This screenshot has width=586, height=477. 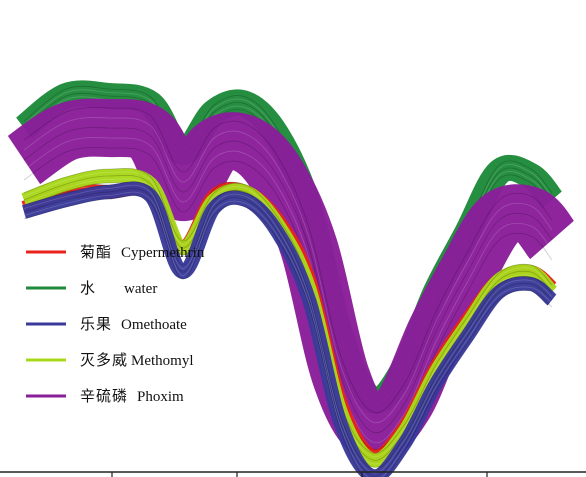 What do you see at coordinates (96, 324) in the screenshot?
I see `legend-label-cn: 乐果` at bounding box center [96, 324].